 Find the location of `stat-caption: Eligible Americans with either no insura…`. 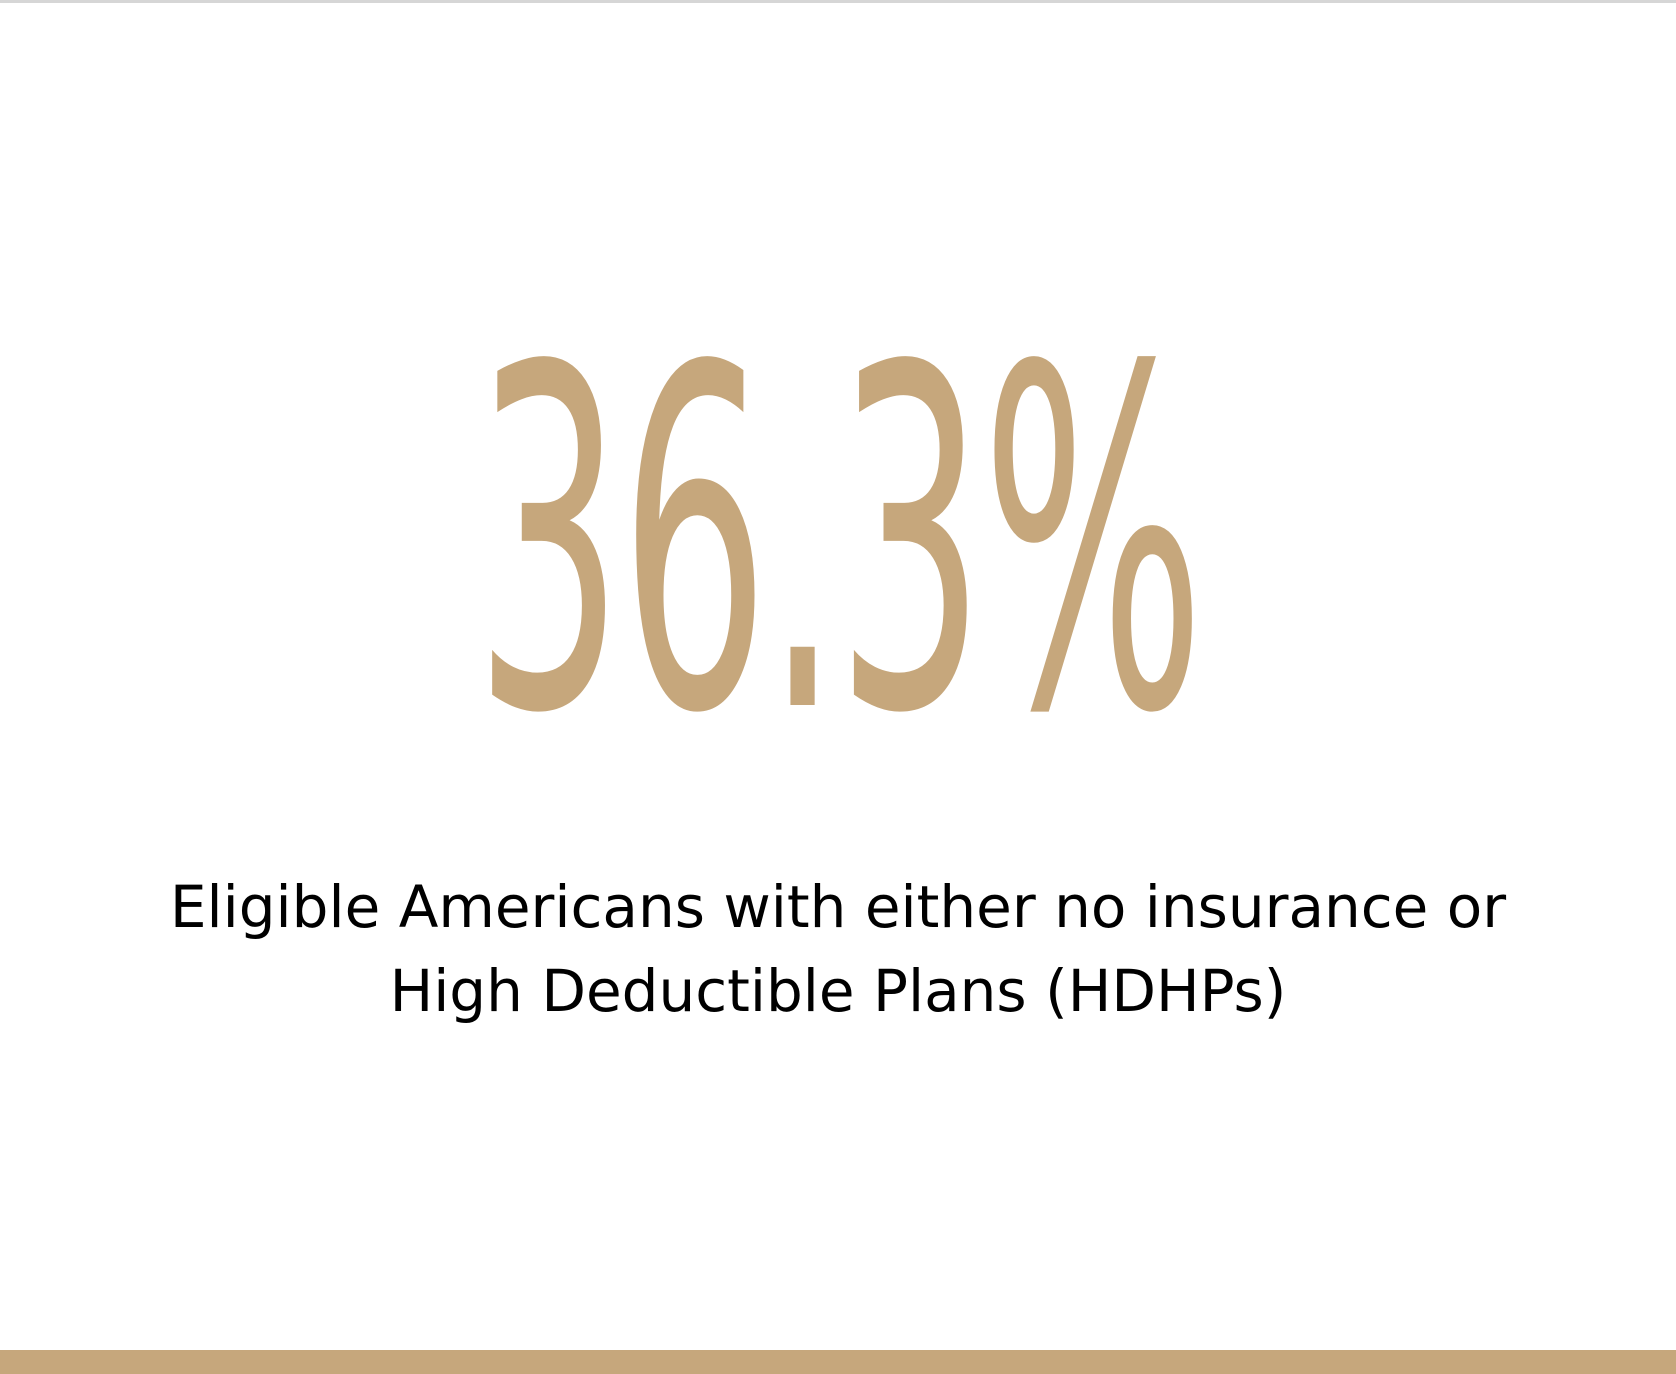

stat-caption: Eligible Americans with either no insura… is located at coordinates (838, 949).